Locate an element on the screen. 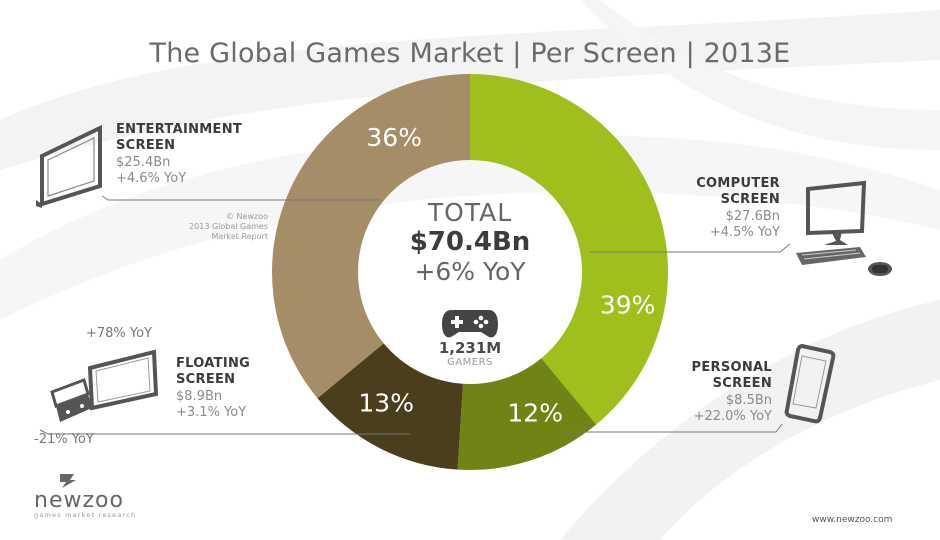 The width and height of the screenshot is (940, 540). gamers-count-block: 1,231M GAMERS is located at coordinates (470, 353).